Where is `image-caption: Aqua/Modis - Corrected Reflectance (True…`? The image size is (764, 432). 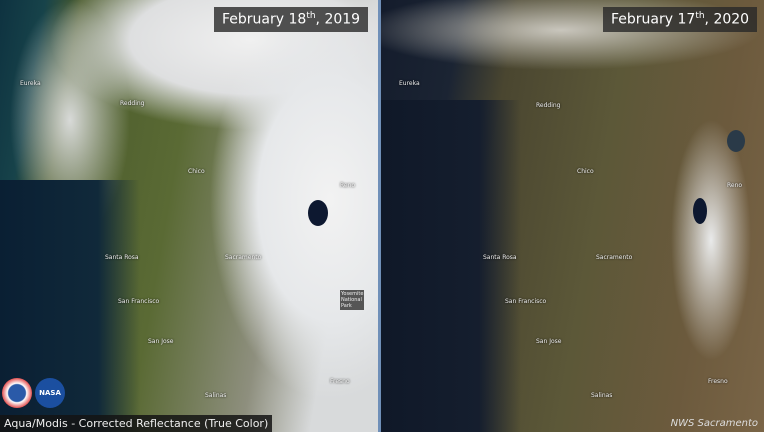 image-caption: Aqua/Modis - Corrected Reflectance (True… is located at coordinates (136, 423).